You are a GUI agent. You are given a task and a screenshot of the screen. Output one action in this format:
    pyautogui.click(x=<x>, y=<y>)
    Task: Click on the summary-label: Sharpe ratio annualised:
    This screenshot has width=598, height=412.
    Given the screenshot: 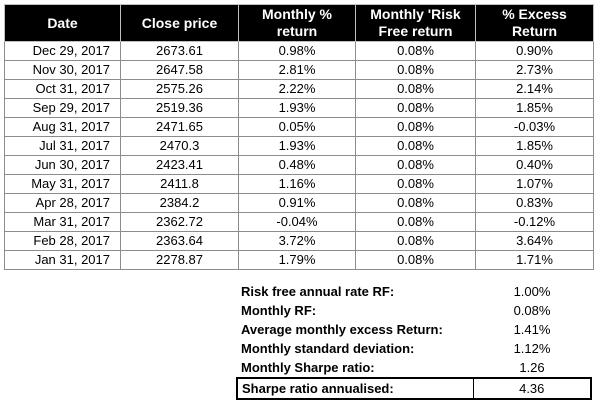 What is the action you would take?
    pyautogui.click(x=355, y=388)
    